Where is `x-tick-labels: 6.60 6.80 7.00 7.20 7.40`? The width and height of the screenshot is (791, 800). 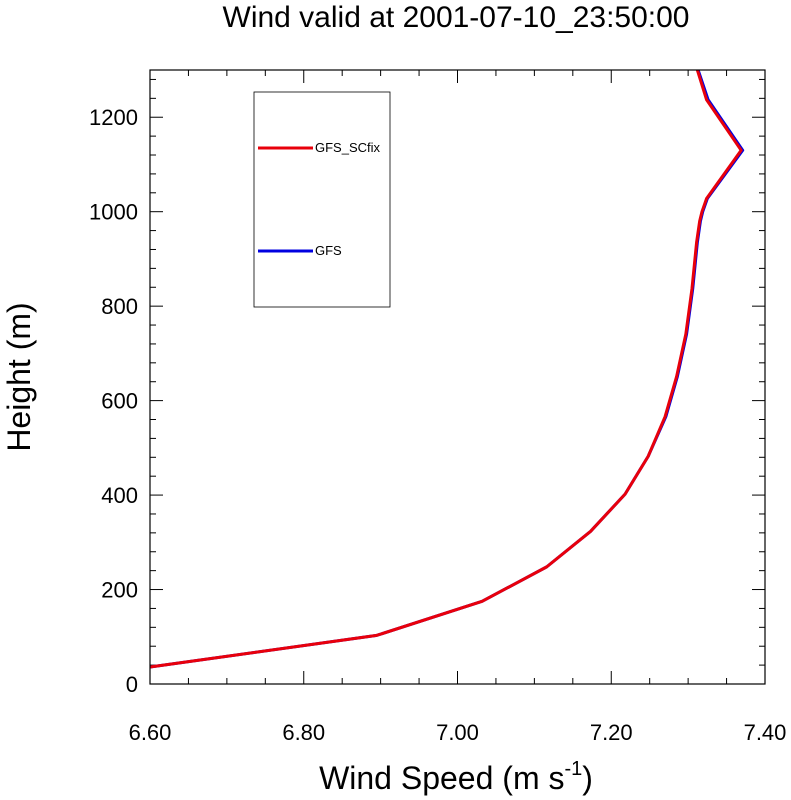 x-tick-labels: 6.60 6.80 7.00 7.20 7.40 is located at coordinates (458, 732).